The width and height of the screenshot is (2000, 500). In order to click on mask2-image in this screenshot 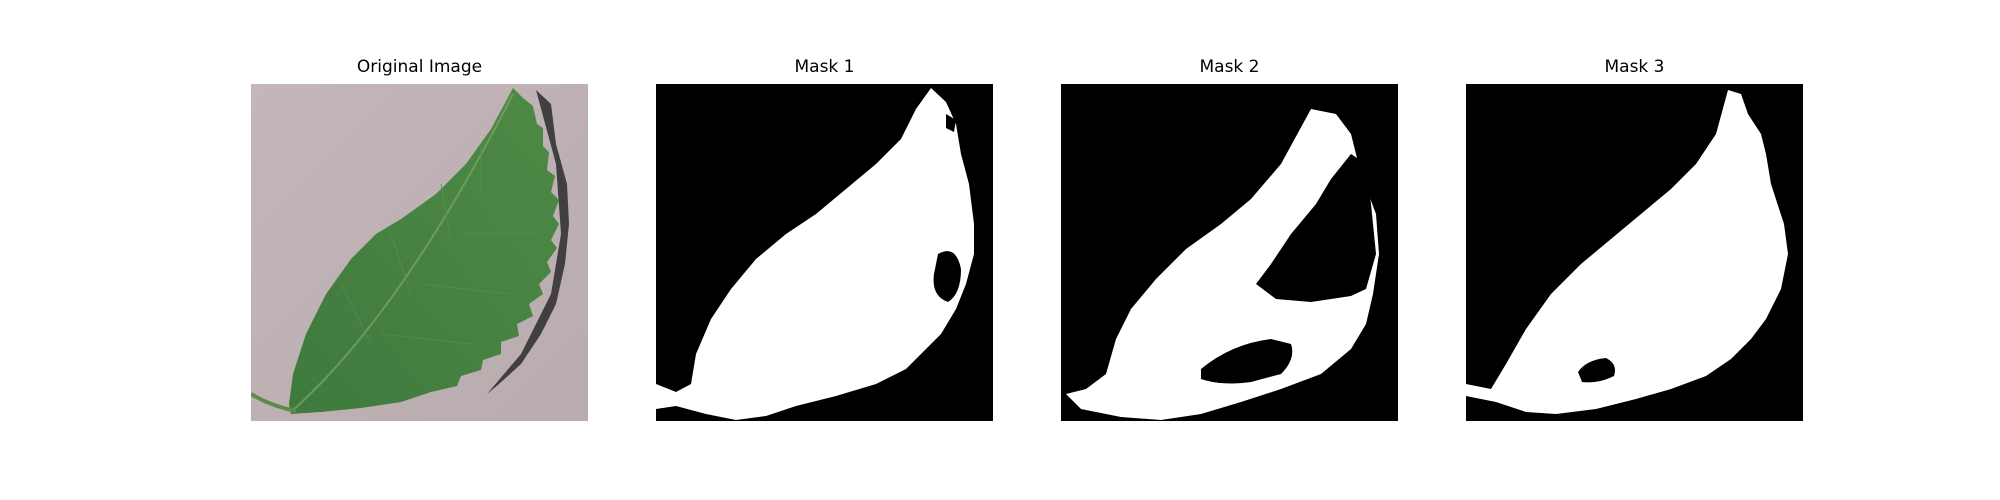, I will do `click(1229, 252)`.